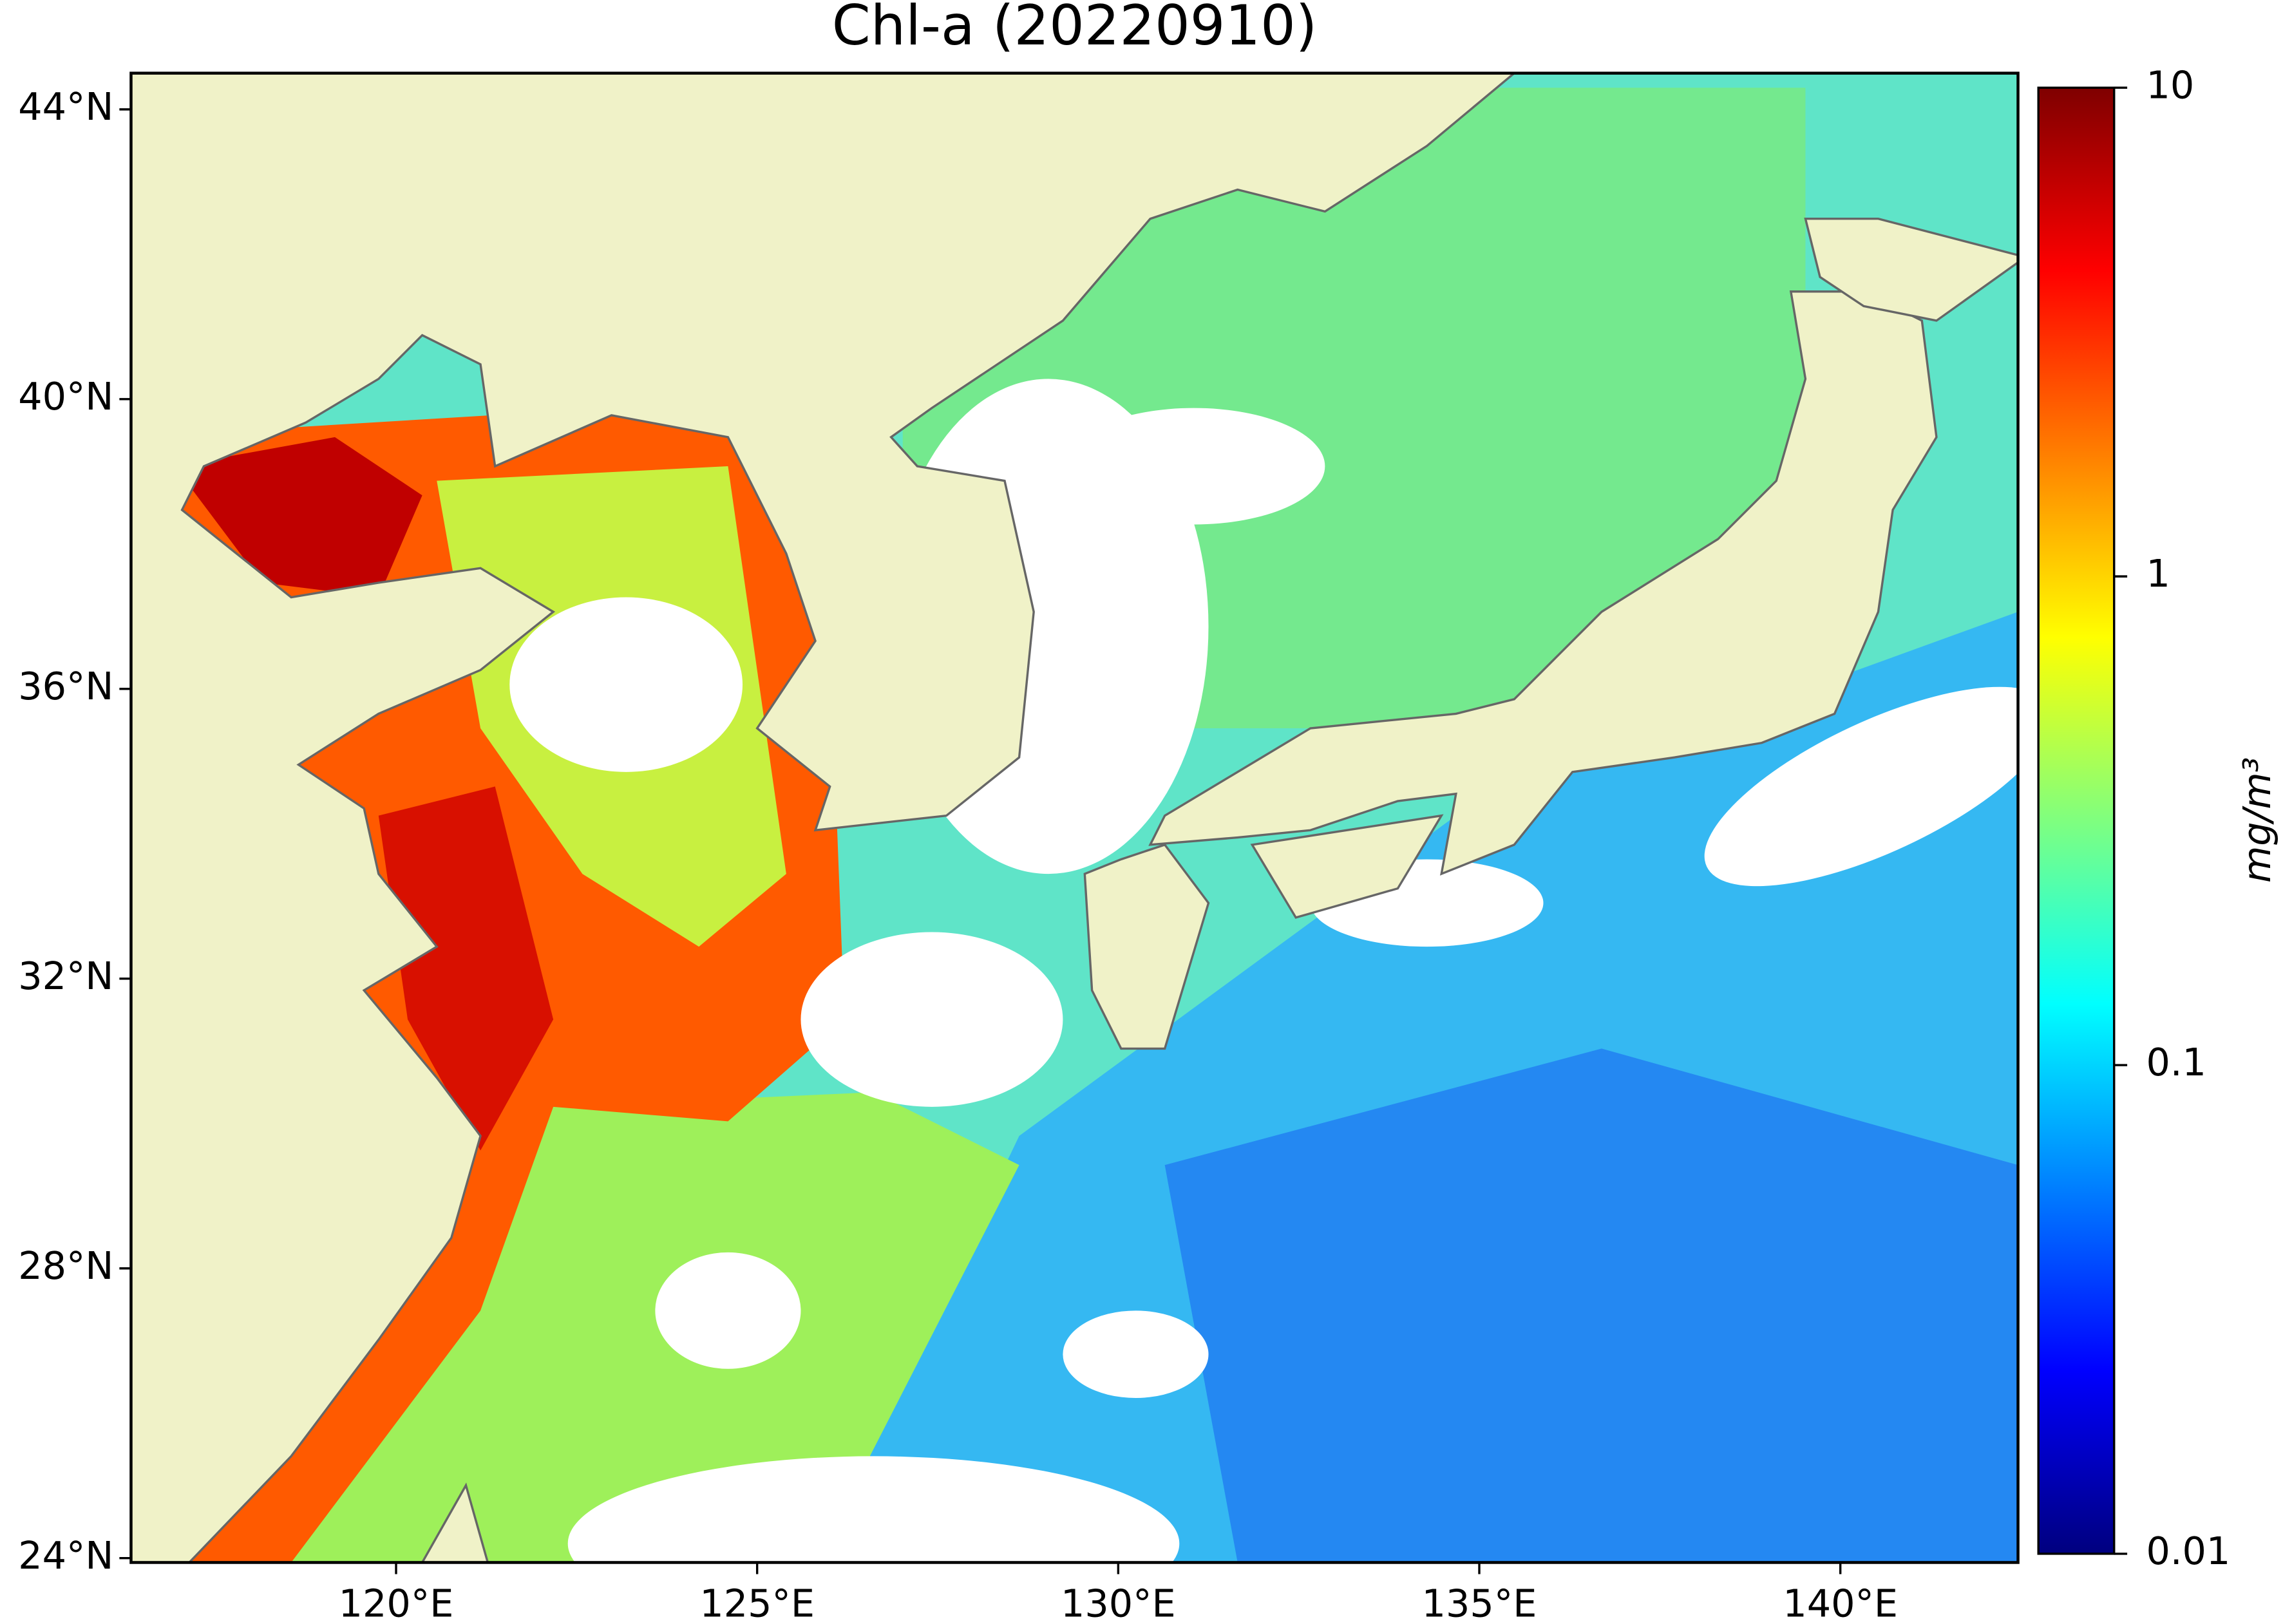 Image resolution: width=2283 pixels, height=1624 pixels. Describe the element at coordinates (65, 1556) in the screenshot. I see `y-tick-label: 24°N` at that location.